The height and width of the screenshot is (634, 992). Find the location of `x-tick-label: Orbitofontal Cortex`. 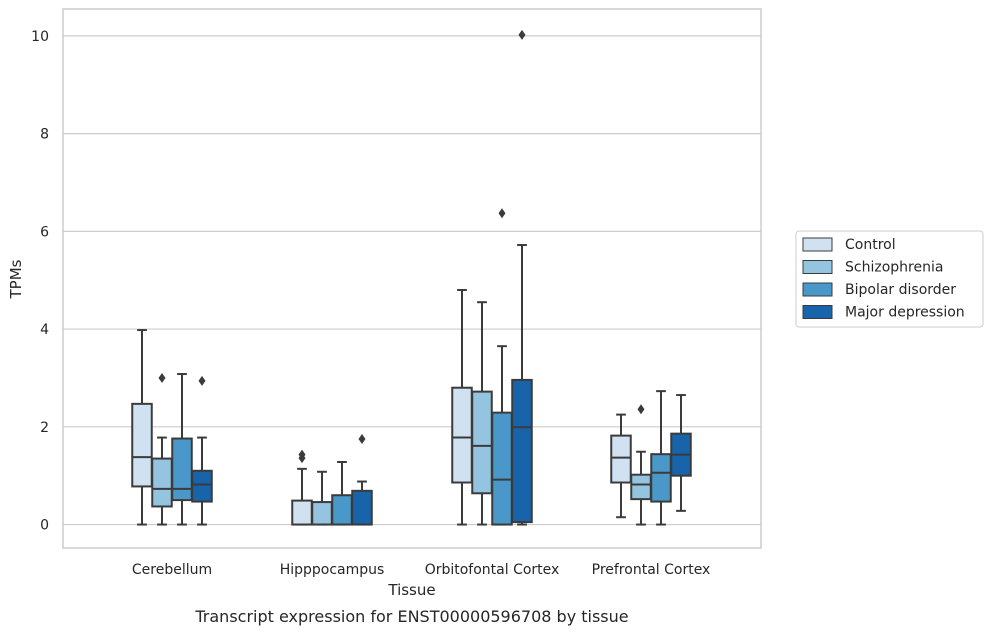

x-tick-label: Orbitofontal Cortex is located at coordinates (492, 570).